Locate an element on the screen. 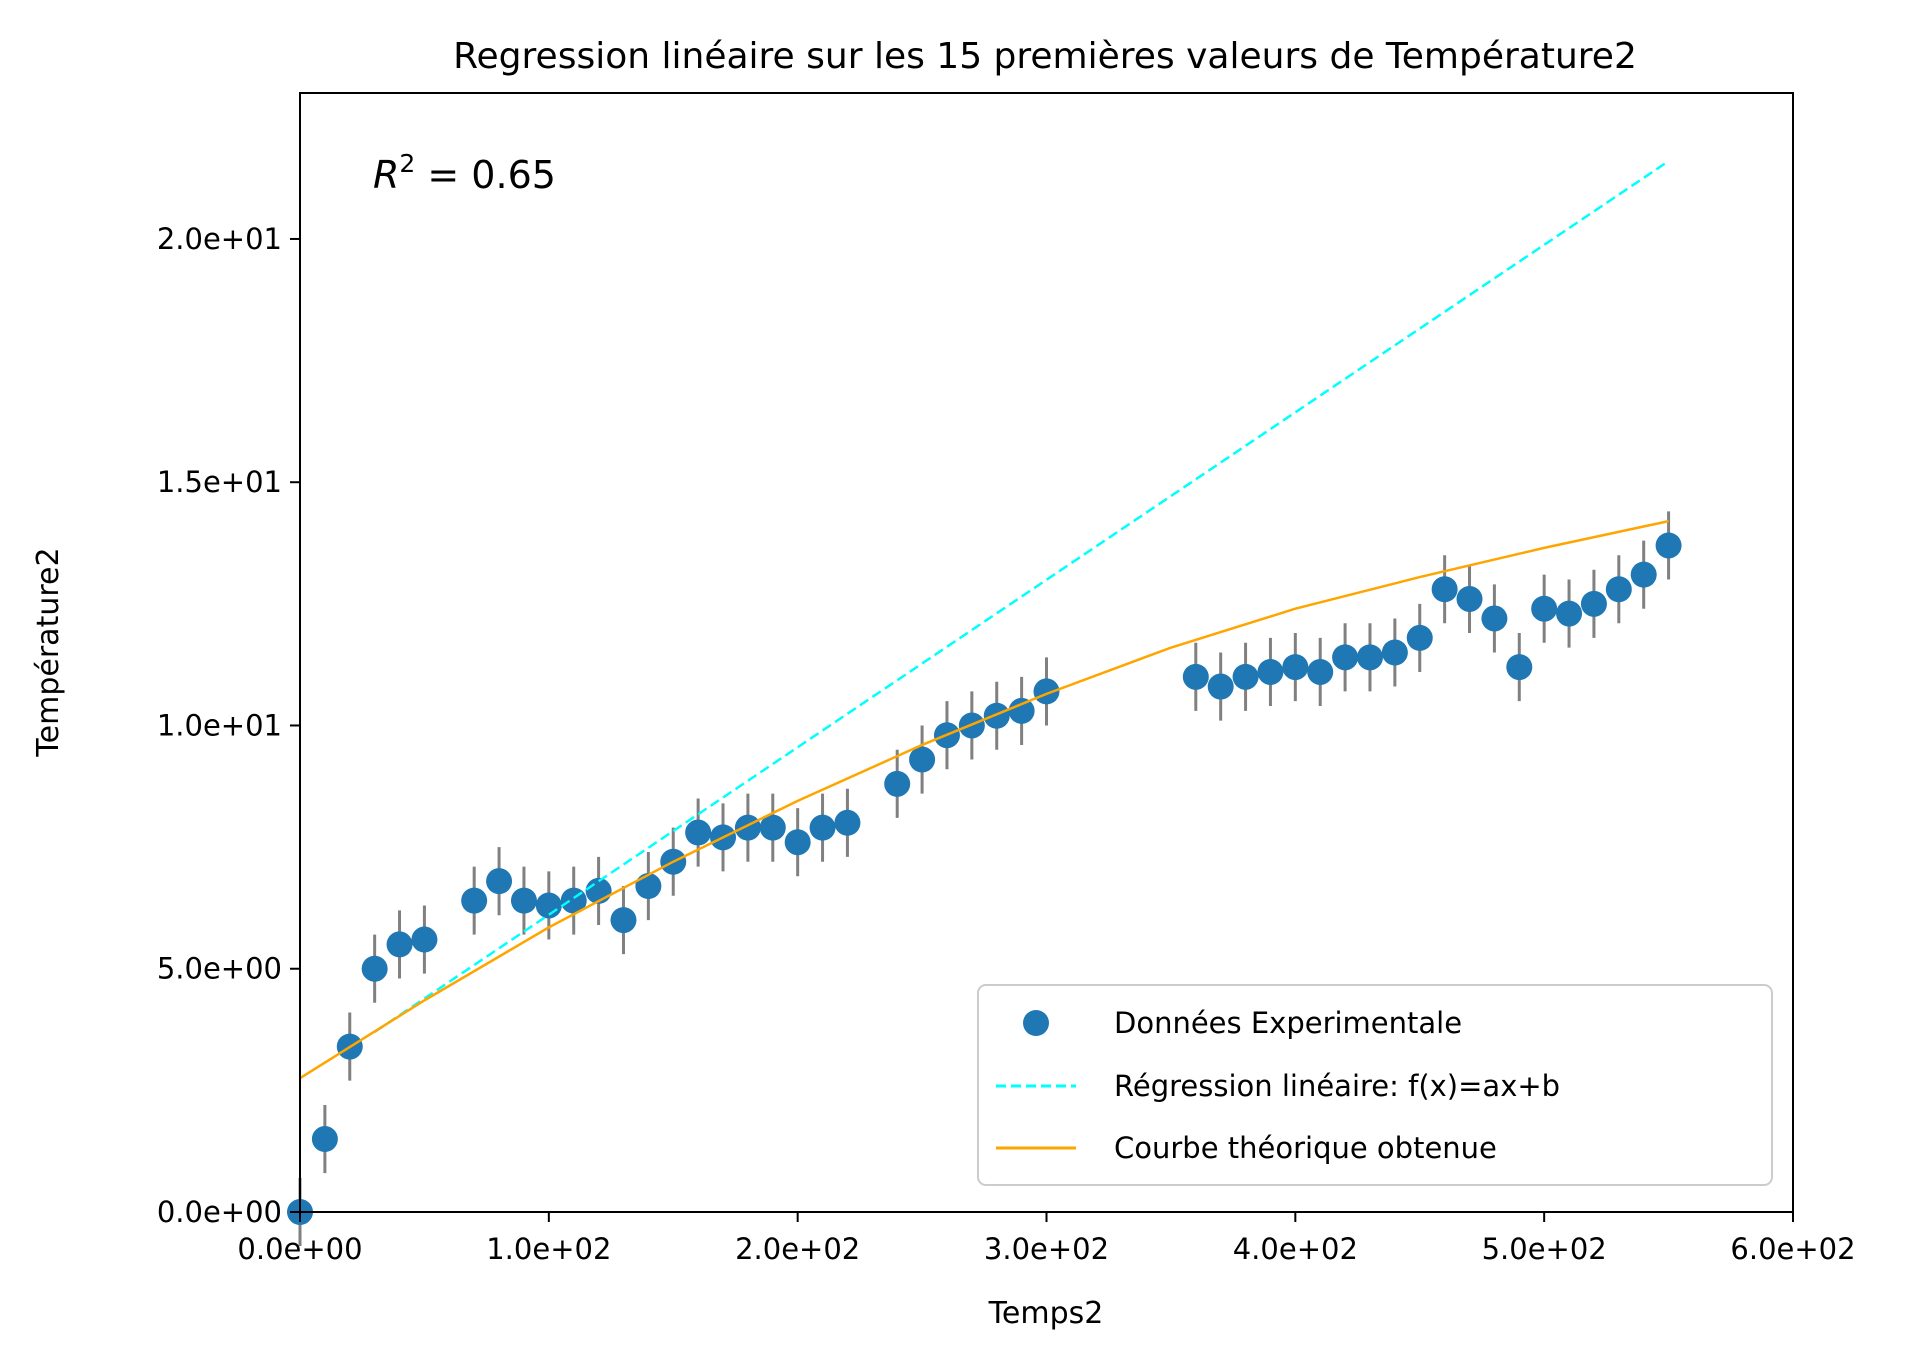  r-squared-value: = 0.65 is located at coordinates (485, 175).